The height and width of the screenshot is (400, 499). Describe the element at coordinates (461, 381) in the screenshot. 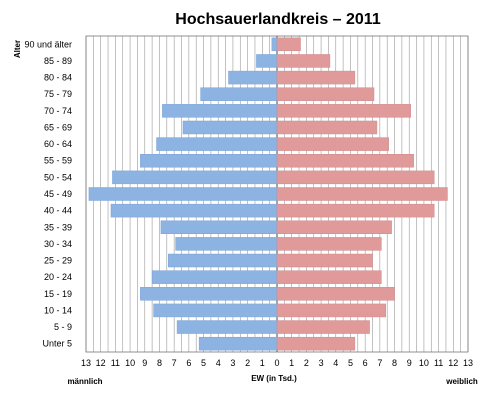

I see `right-side-label: weiblich` at that location.